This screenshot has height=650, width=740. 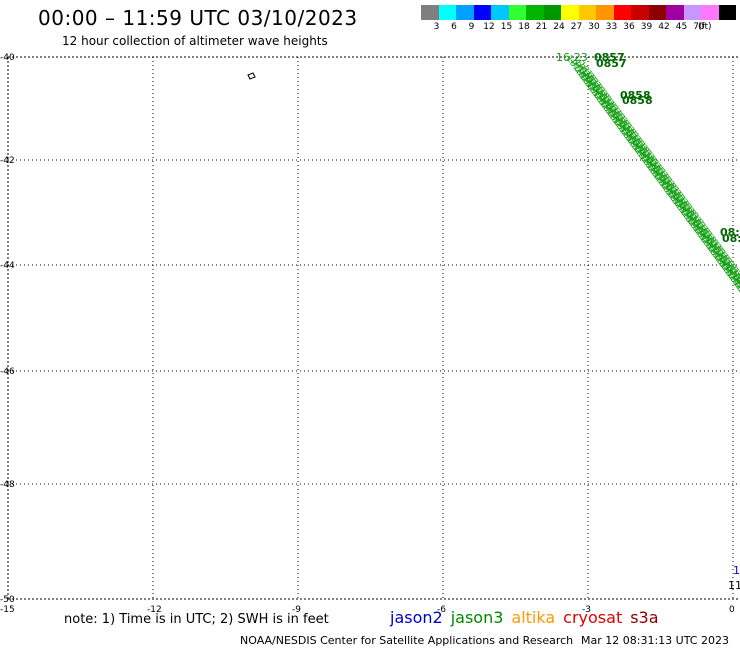 What do you see at coordinates (533, 617) in the screenshot?
I see `satellite-altika: altika` at bounding box center [533, 617].